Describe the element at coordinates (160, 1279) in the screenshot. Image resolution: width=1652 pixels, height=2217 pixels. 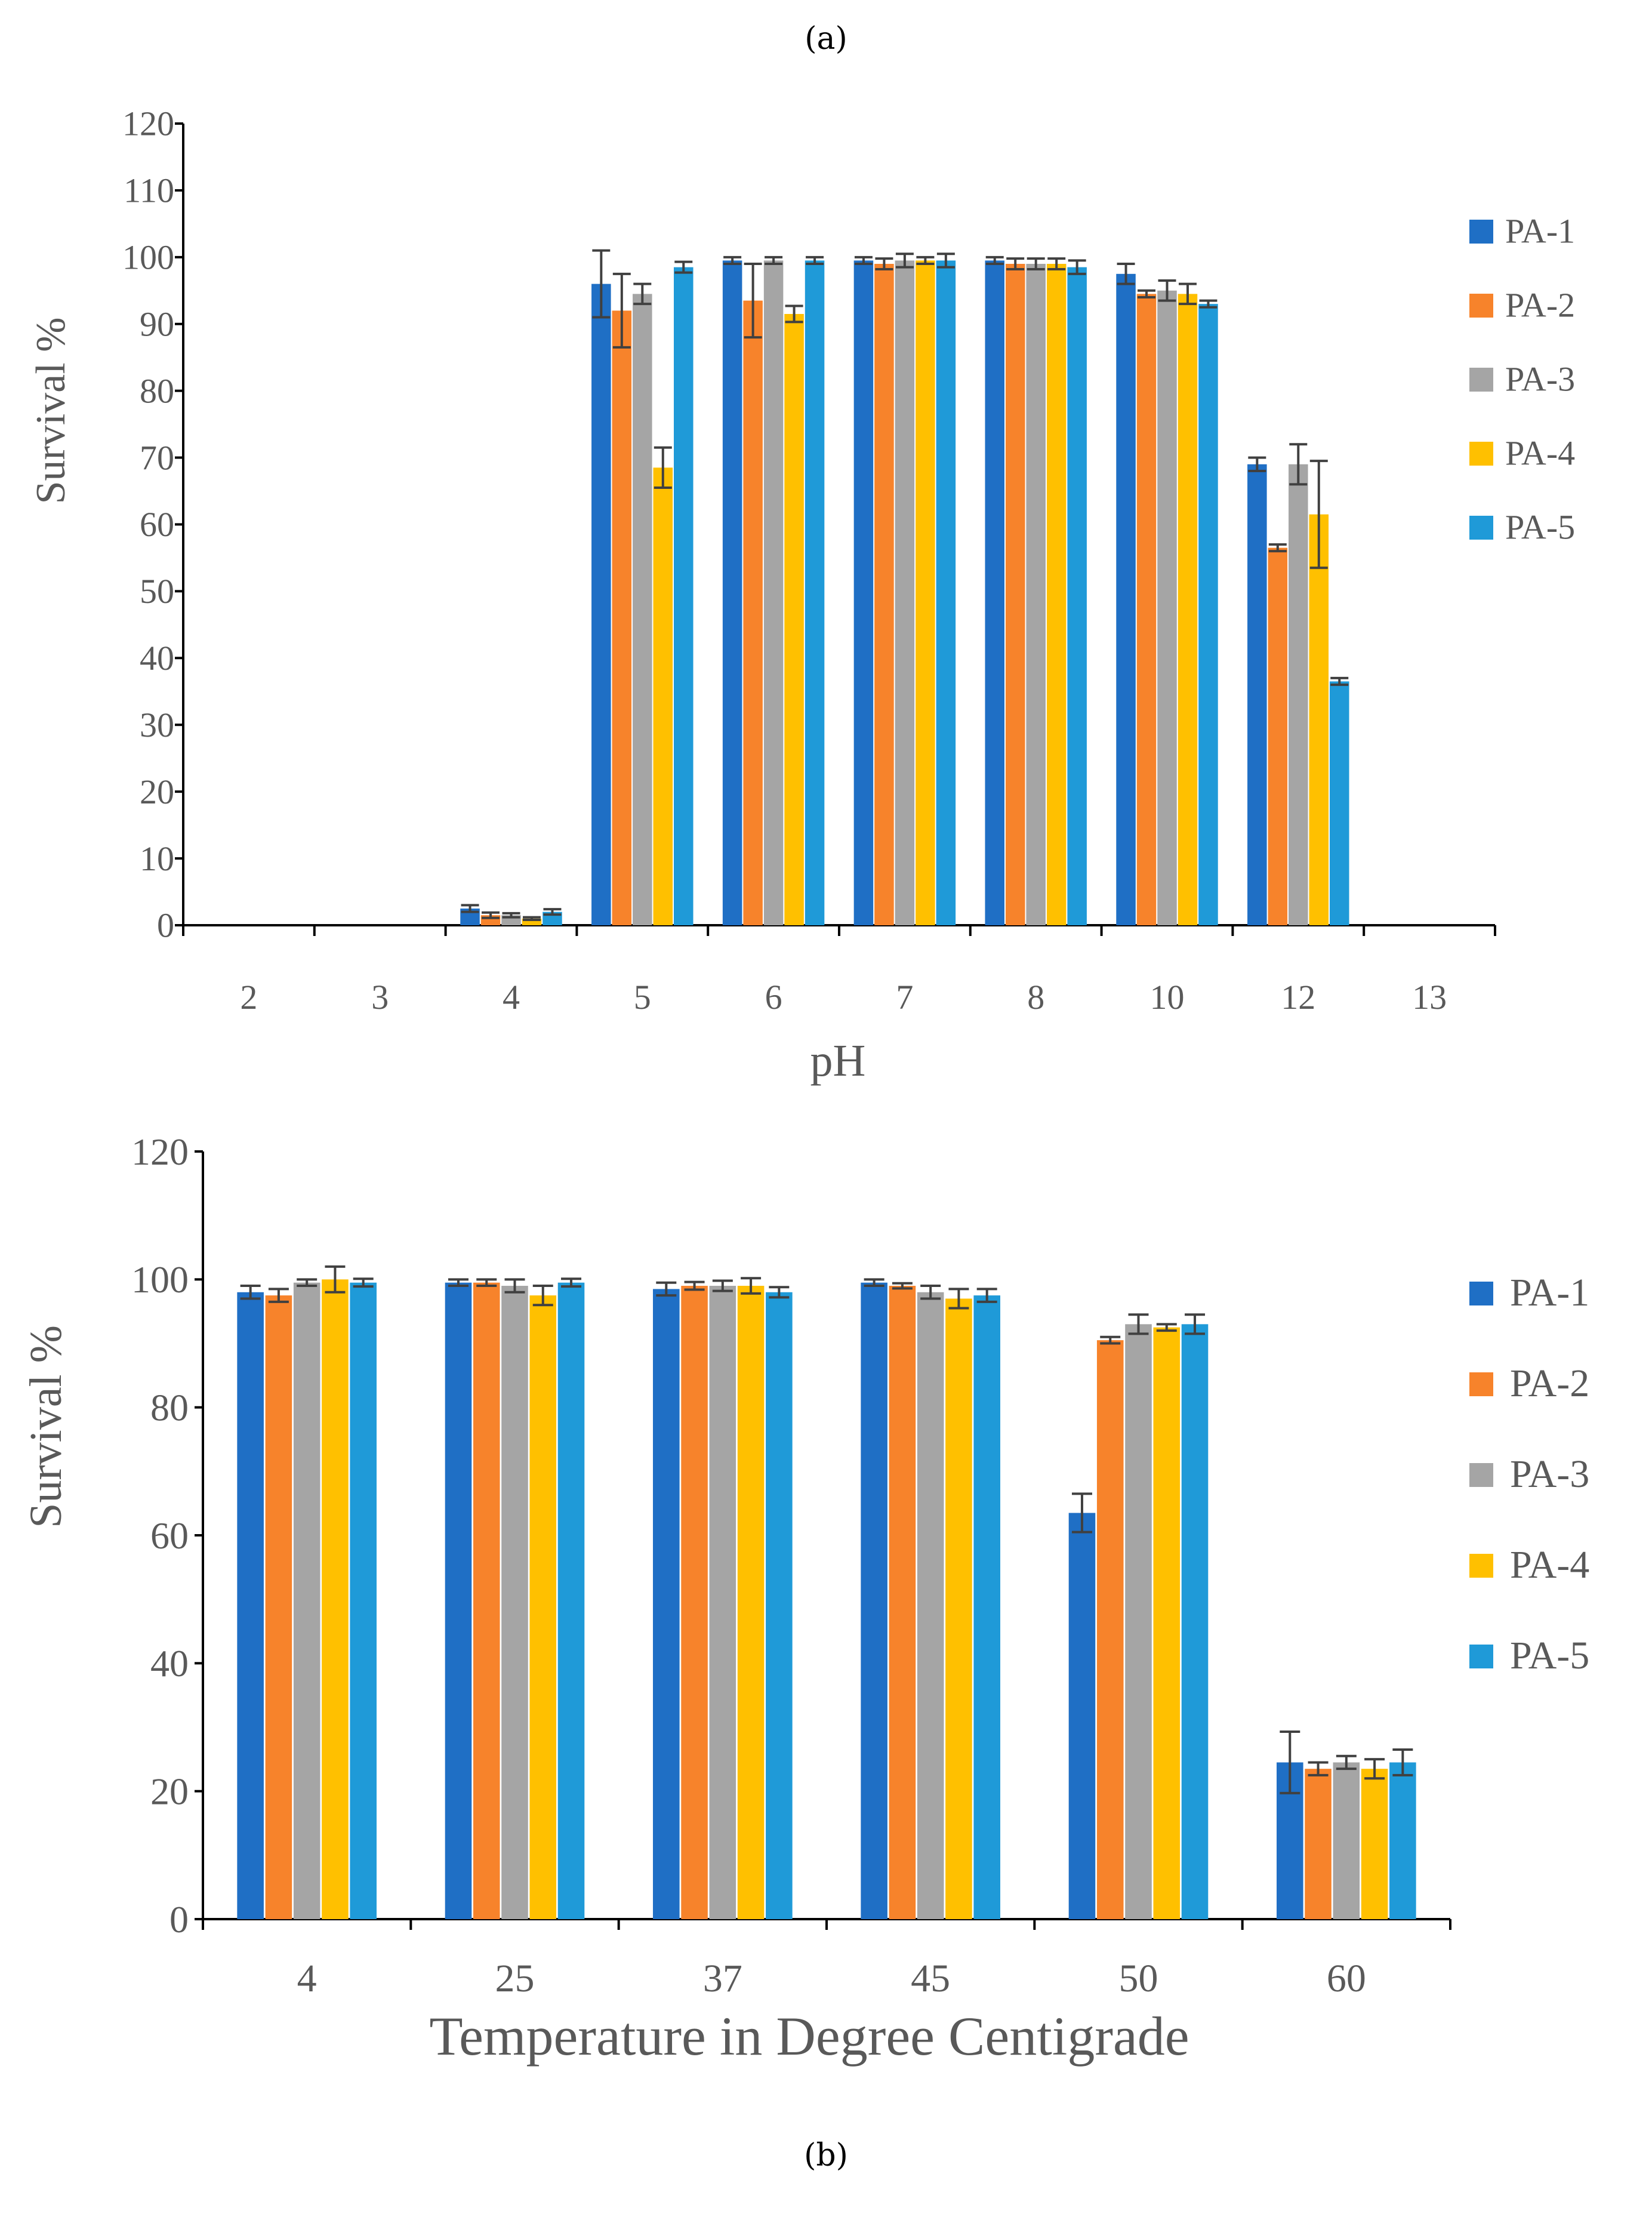
I see `chart-b-y-tick-label: 100` at that location.